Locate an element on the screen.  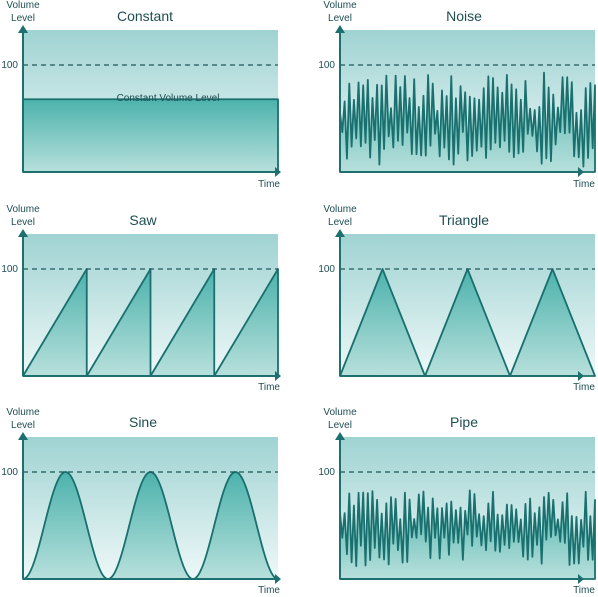
panel-title: Pipe is located at coordinates (464, 422).